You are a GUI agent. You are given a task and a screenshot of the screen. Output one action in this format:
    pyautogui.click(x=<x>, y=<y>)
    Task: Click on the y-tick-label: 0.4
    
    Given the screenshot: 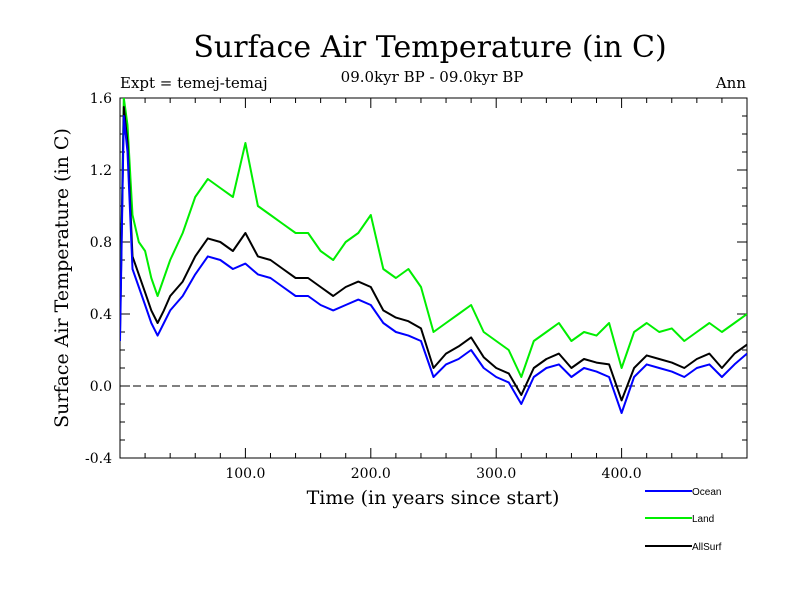 What is the action you would take?
    pyautogui.click(x=101, y=315)
    